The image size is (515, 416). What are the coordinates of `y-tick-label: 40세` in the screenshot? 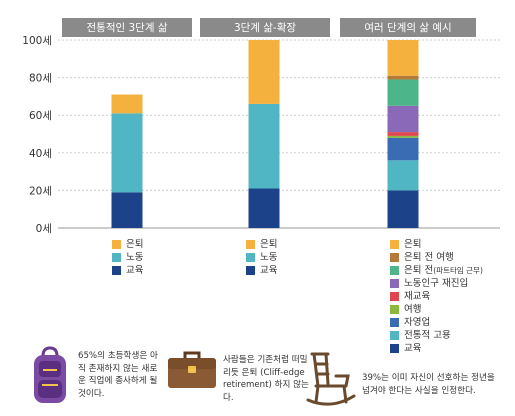 It's located at (40, 154).